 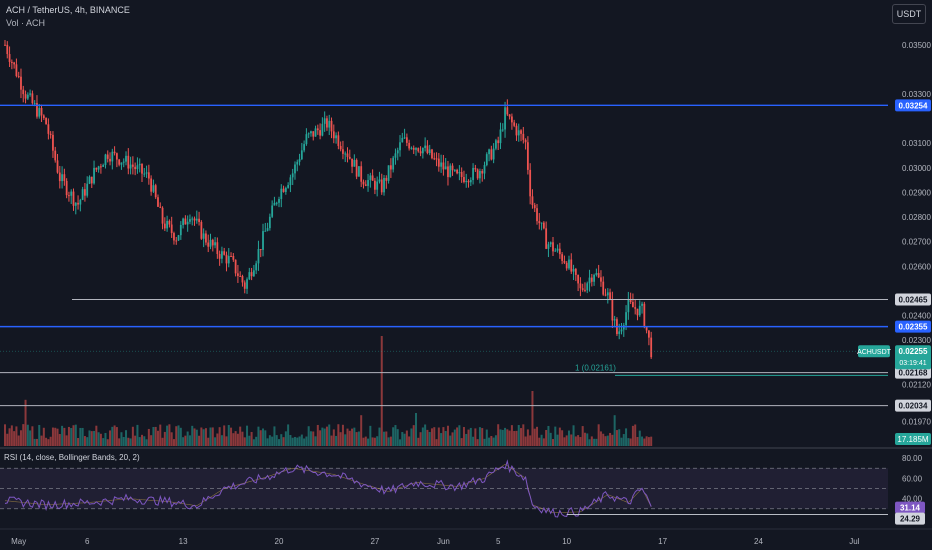 I want to click on price-tick-label: 0.02400, so click(x=916, y=316).